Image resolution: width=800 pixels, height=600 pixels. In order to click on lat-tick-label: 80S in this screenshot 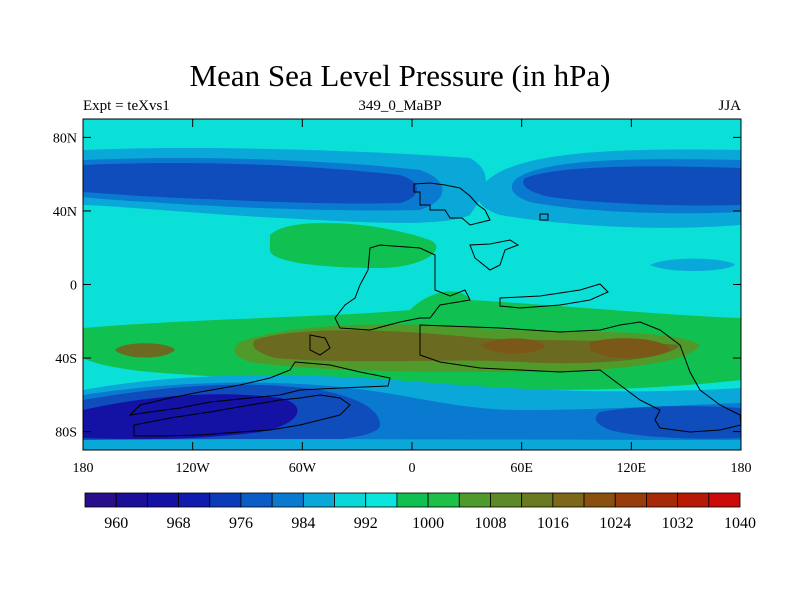, I will do `click(66, 433)`.